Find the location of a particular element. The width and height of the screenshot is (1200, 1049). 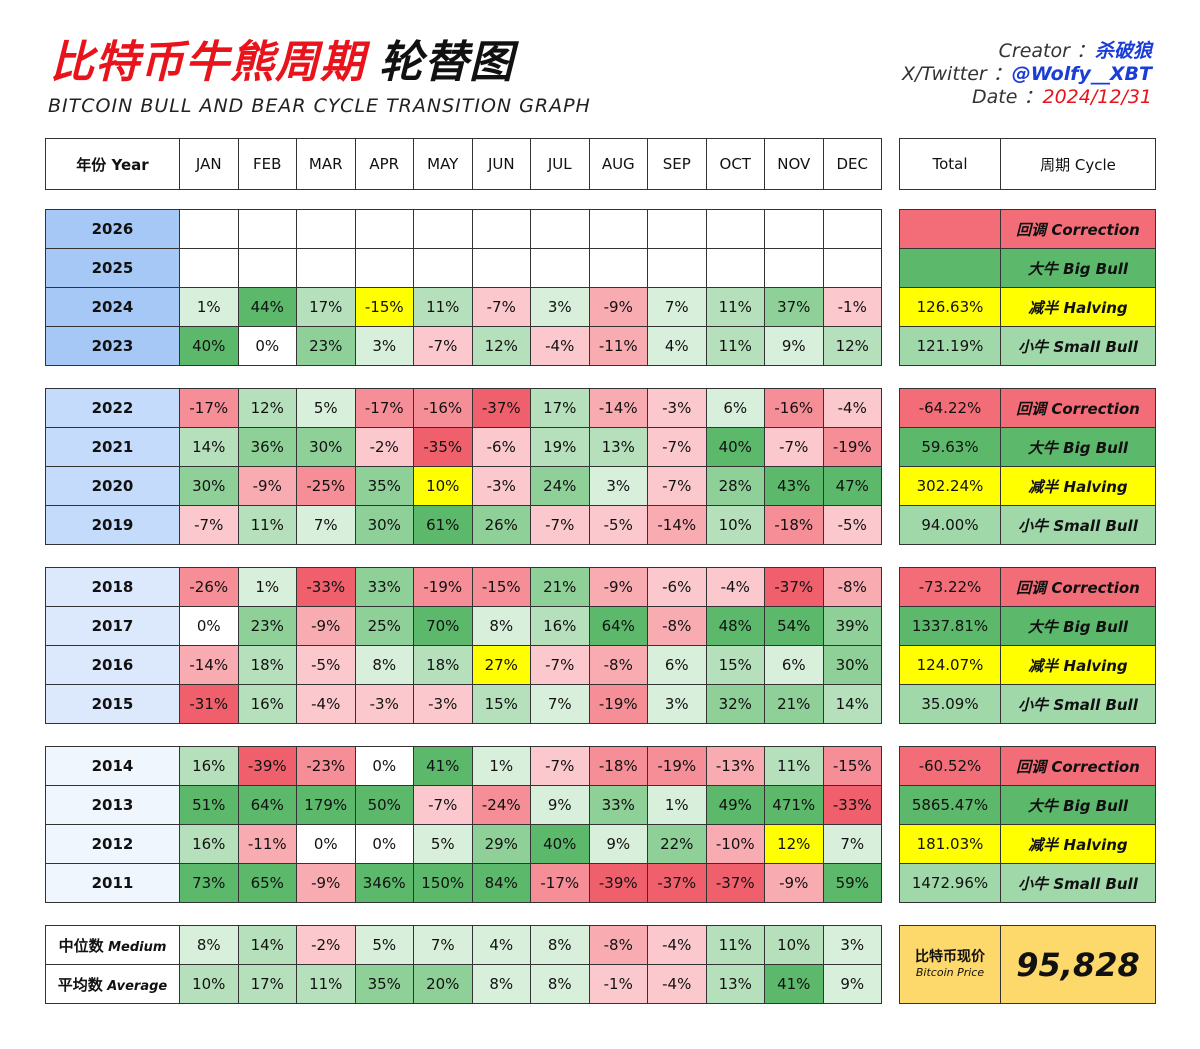

header-year: 年份 Year is located at coordinates (112, 164).